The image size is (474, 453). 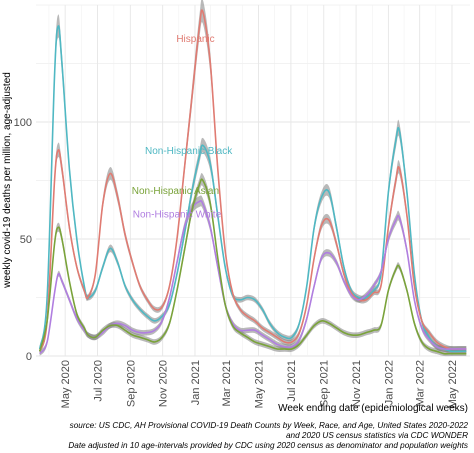 What do you see at coordinates (26, 240) in the screenshot?
I see `y-tick-label: 50` at bounding box center [26, 240].